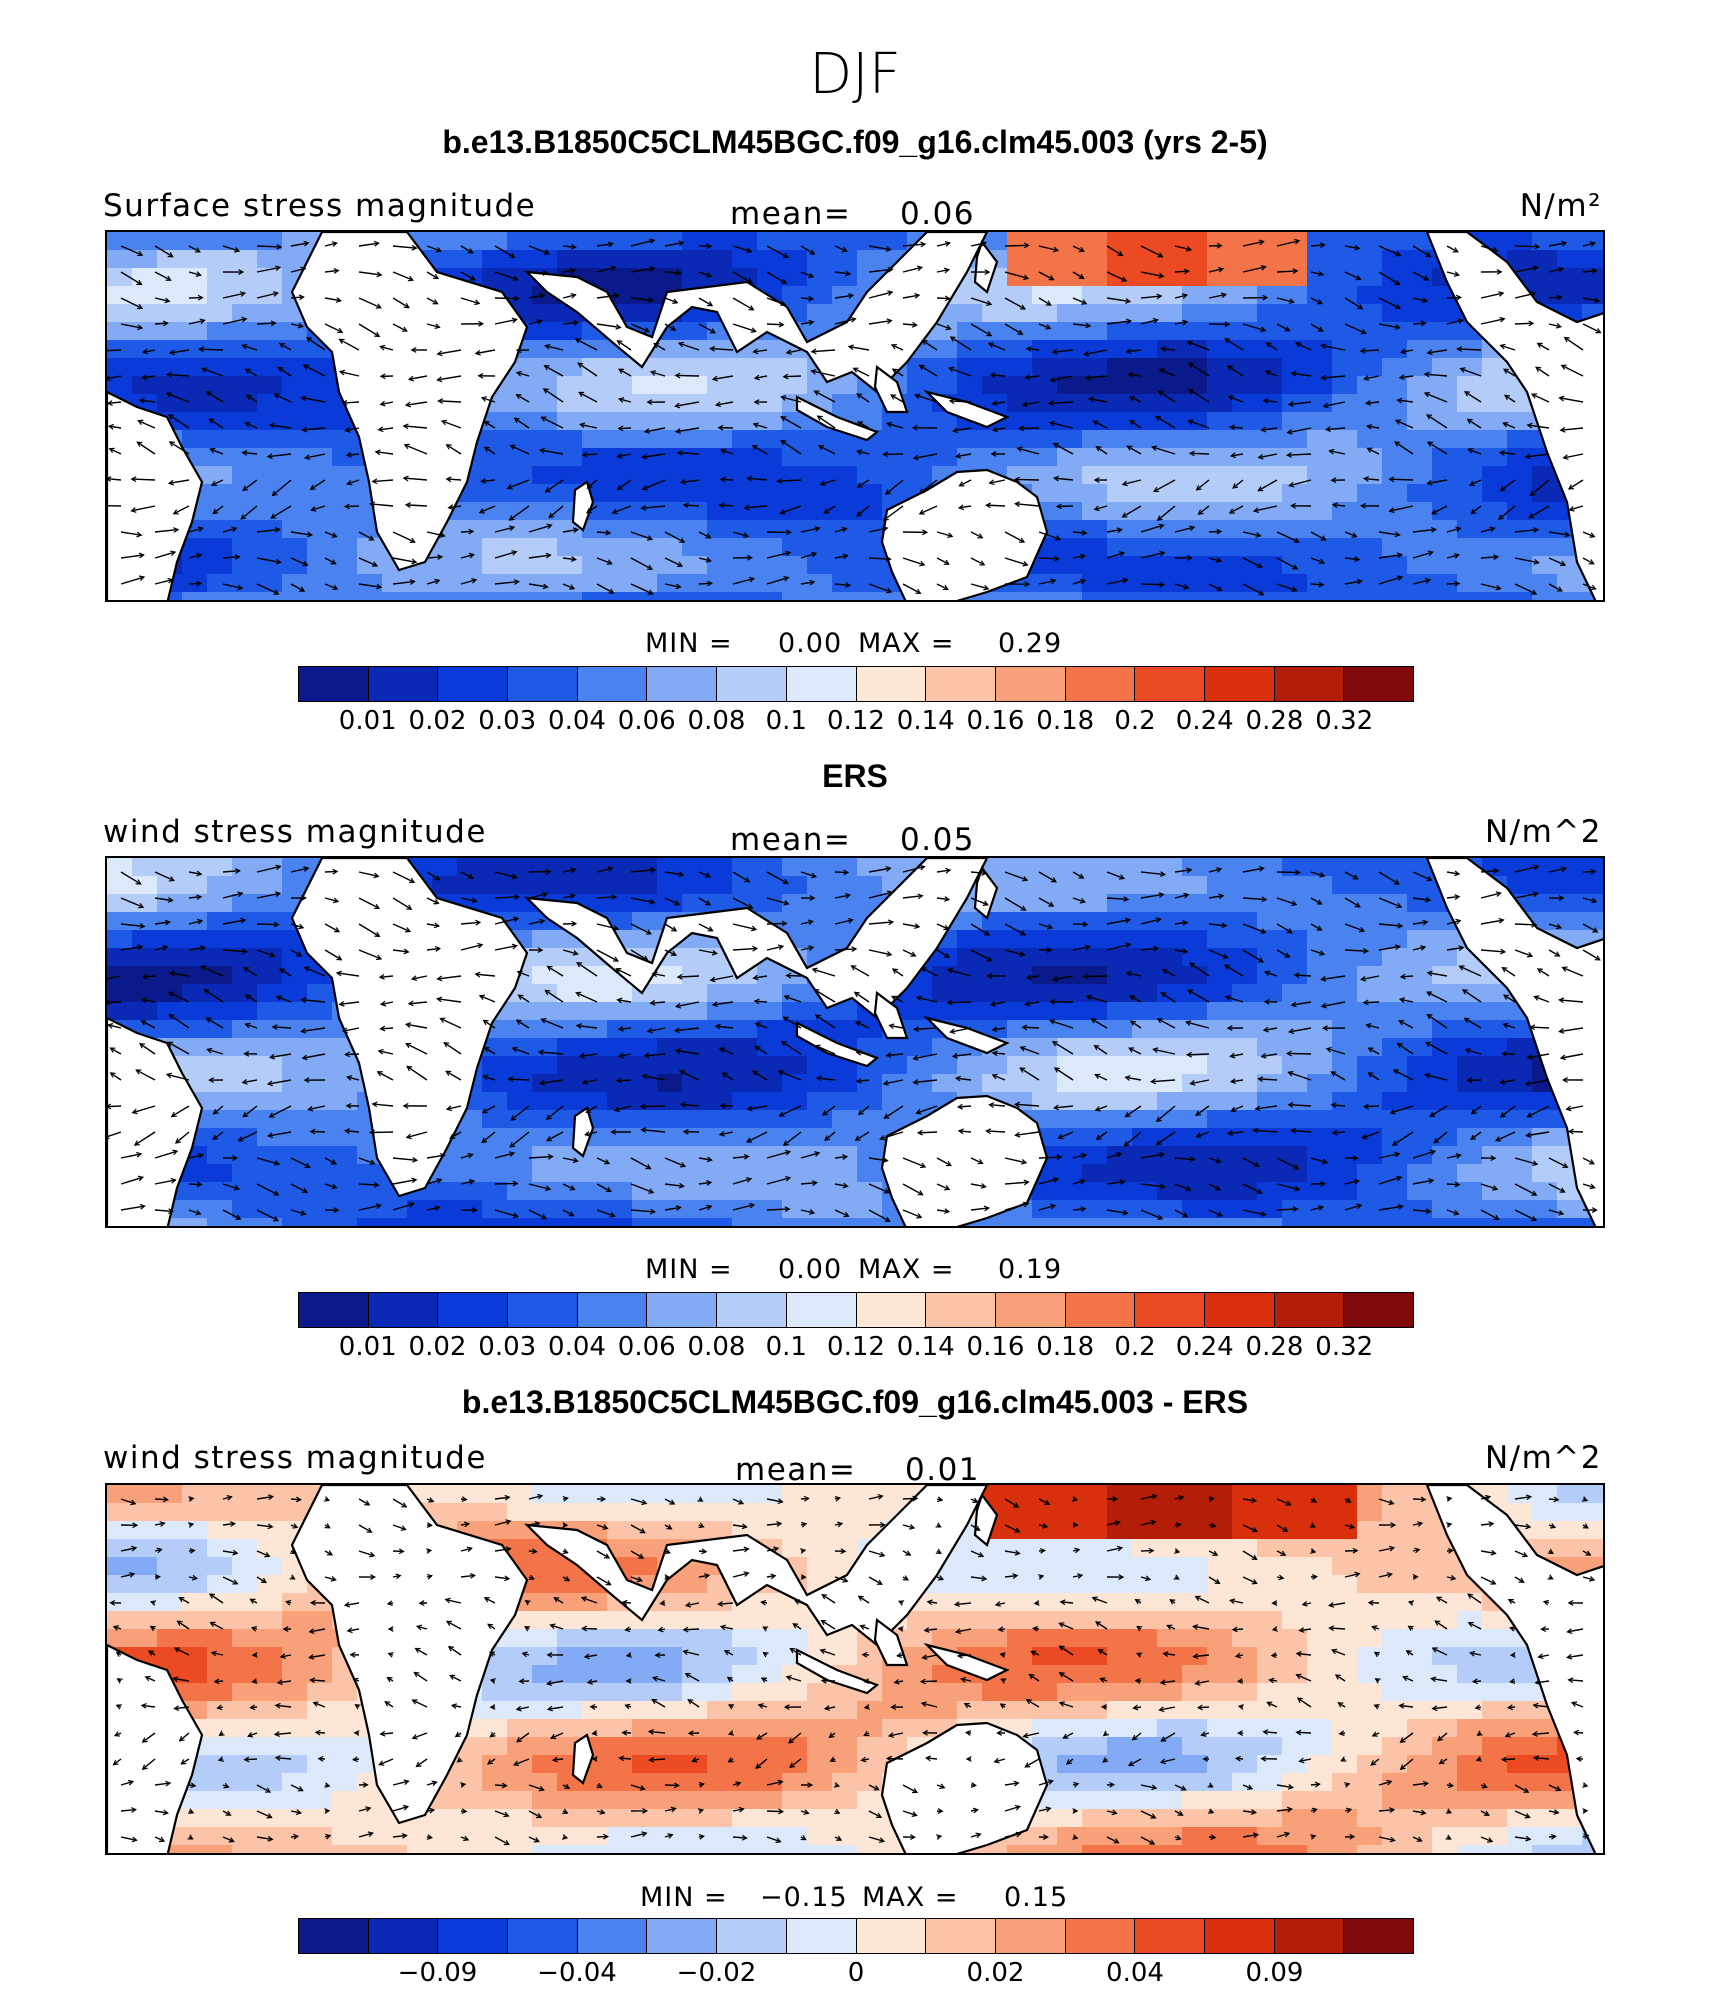 The height and width of the screenshot is (1990, 1710). Describe the element at coordinates (1030, 643) in the screenshot. I see `panel-1-max-value: 0.29` at that location.